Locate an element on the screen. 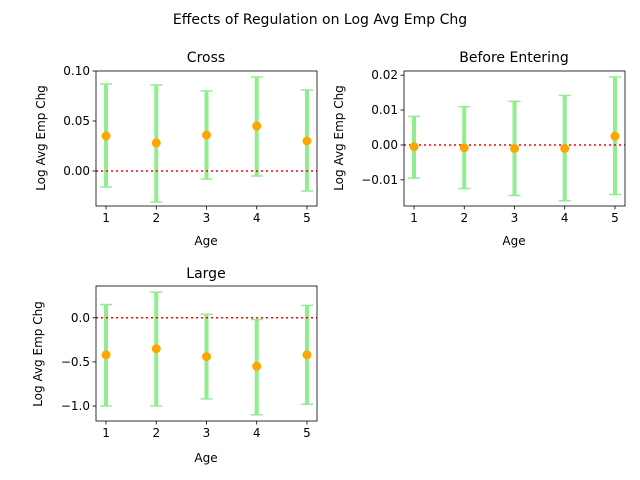  y-tick-label: 0.0 is located at coordinates (80, 318).